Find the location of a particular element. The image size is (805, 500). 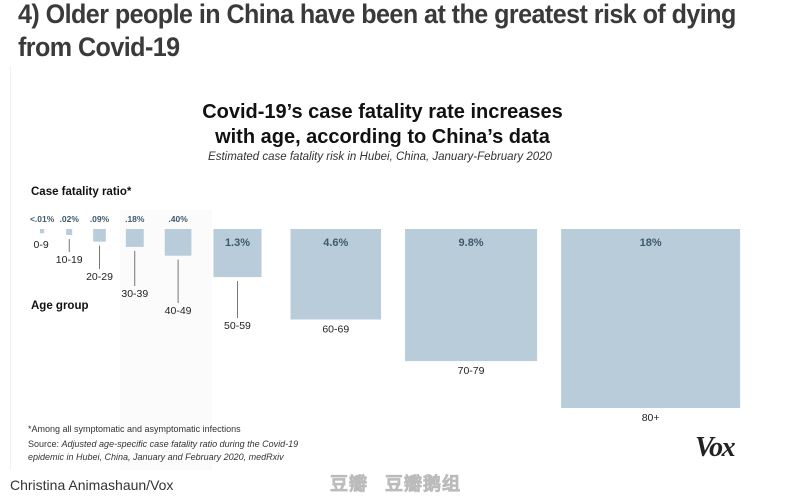

category-label: 10-19 is located at coordinates (69, 260).